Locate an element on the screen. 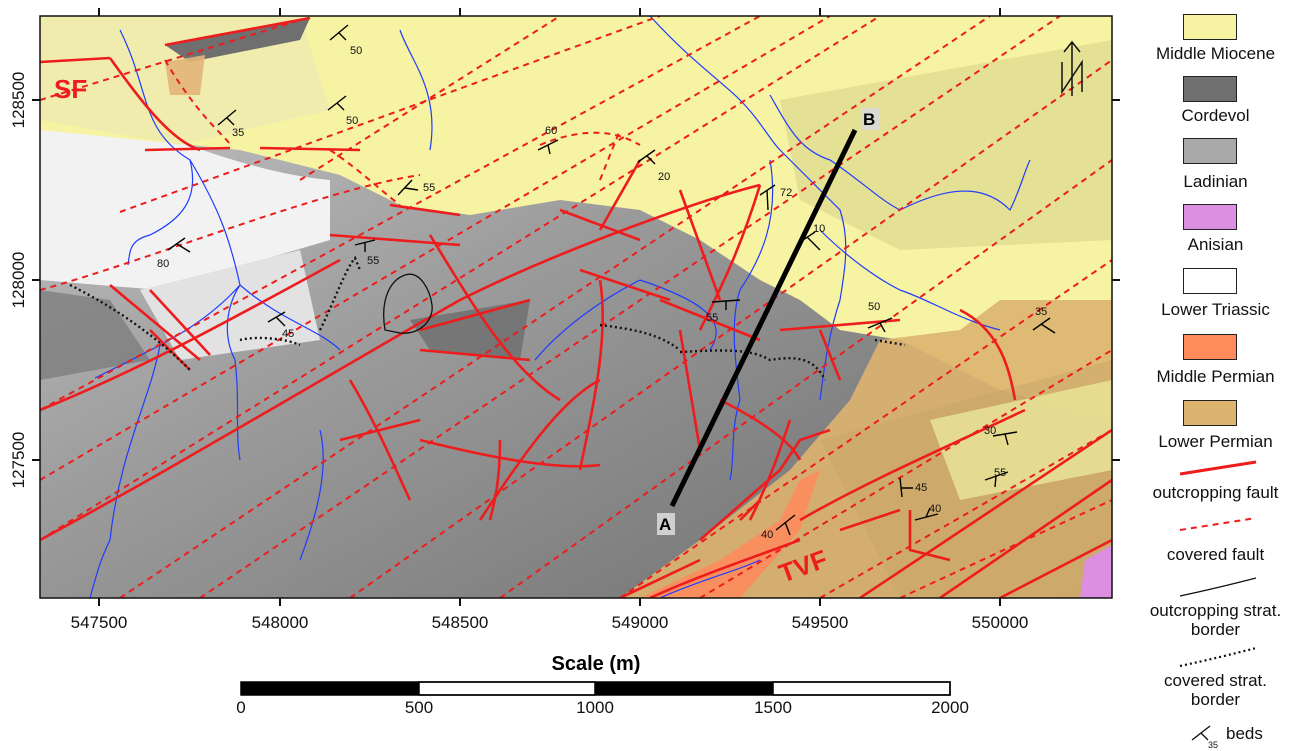 This screenshot has width=1301, height=751. x-tick-label: 547500 is located at coordinates (99, 622).